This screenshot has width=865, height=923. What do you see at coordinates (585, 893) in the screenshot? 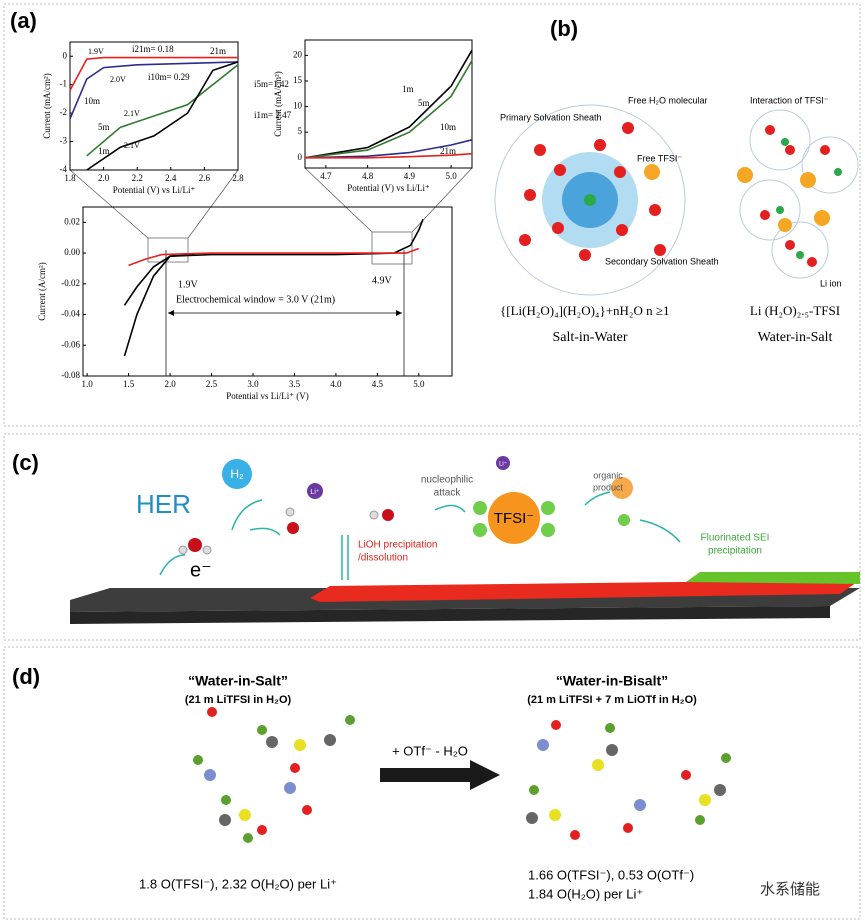
I see `caption: 1.84 O(H₂O) per Li⁺` at bounding box center [585, 893].